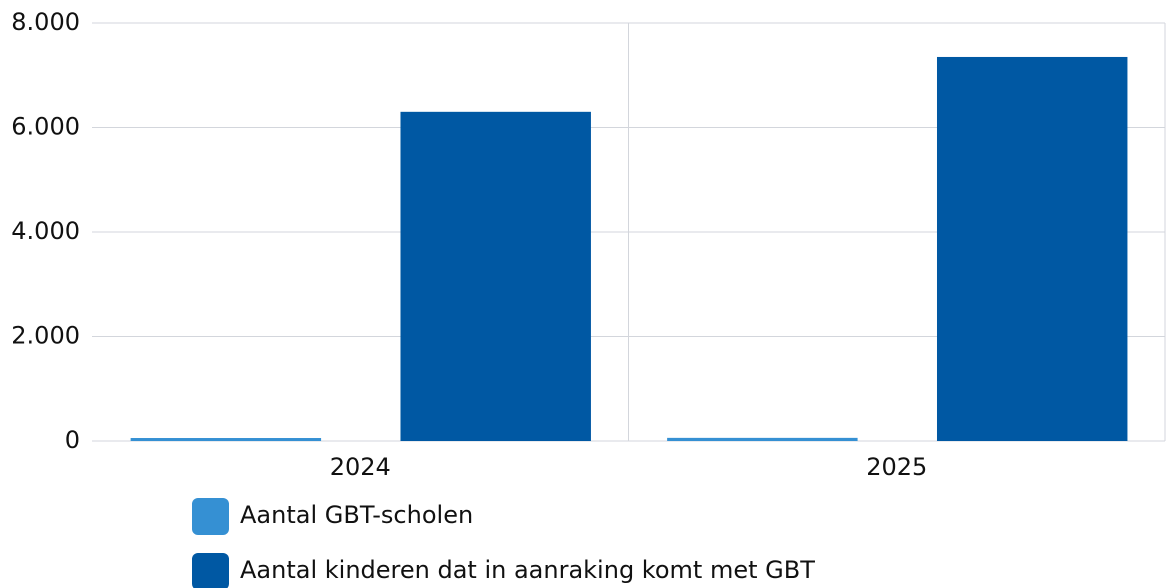  What do you see at coordinates (72, 440) in the screenshot?
I see `y-tick-label: 0` at bounding box center [72, 440].